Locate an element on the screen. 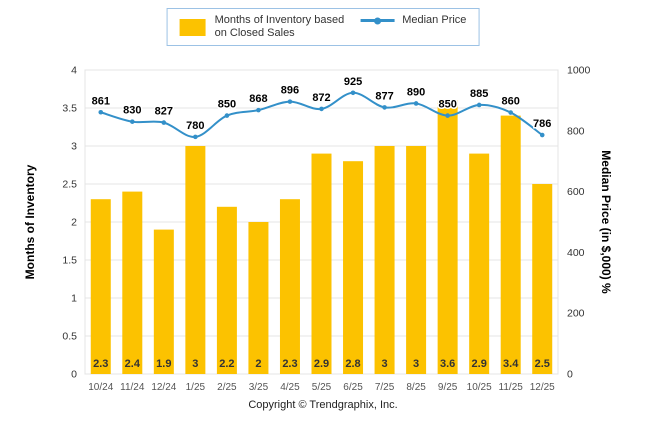 The image size is (646, 434). x-axis-label: 1/25 is located at coordinates (196, 387).